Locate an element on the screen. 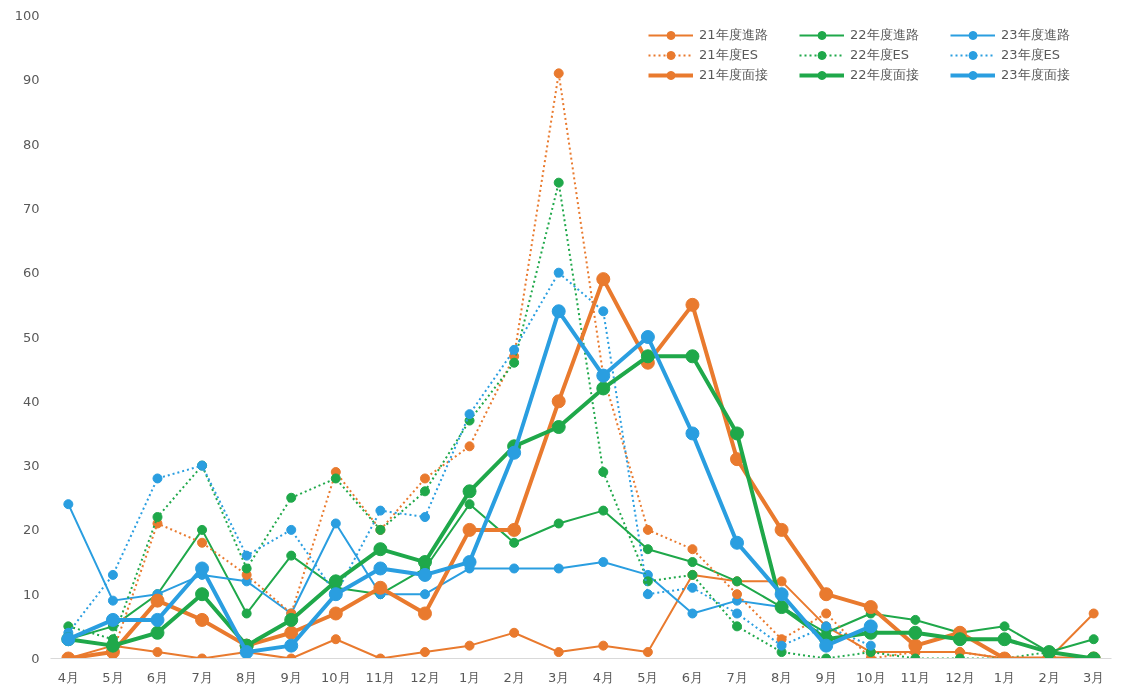  y-tick-label: 50 is located at coordinates (31, 337).